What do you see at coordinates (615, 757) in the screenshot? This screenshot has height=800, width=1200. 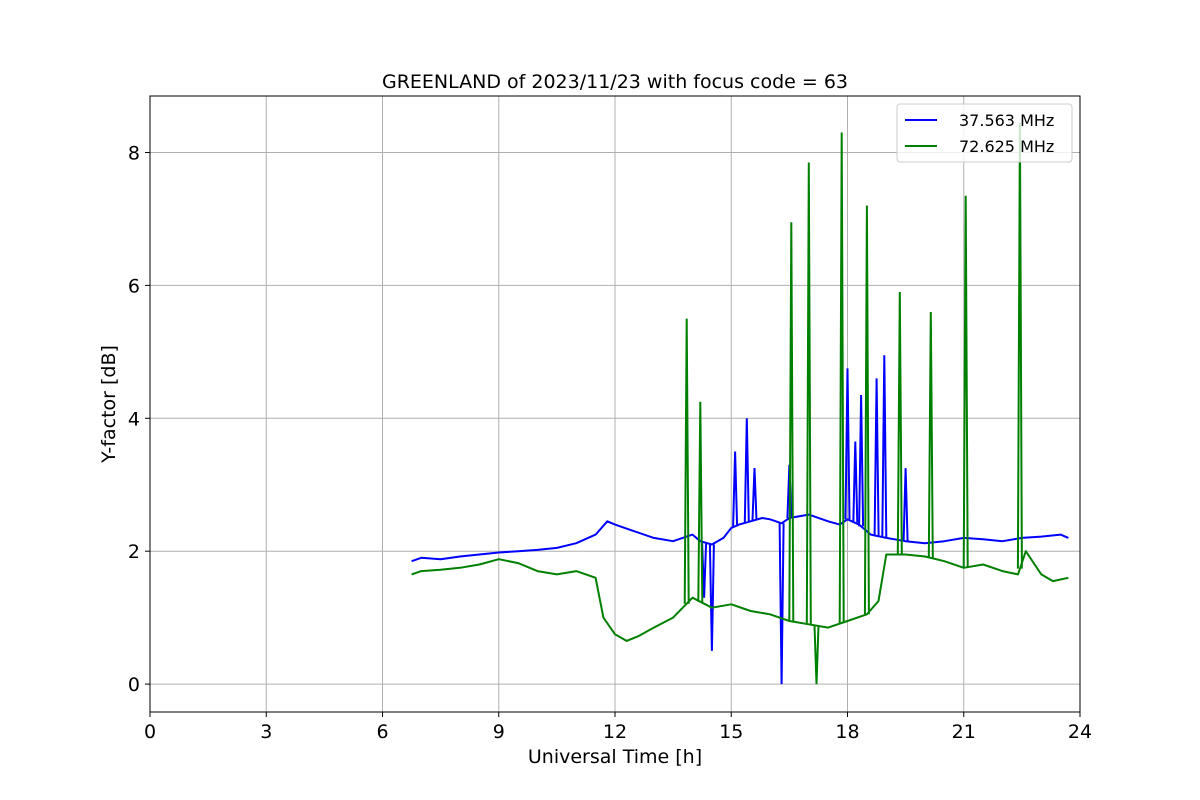 I see `x-axis-label: Universal Time [h]` at bounding box center [615, 757].